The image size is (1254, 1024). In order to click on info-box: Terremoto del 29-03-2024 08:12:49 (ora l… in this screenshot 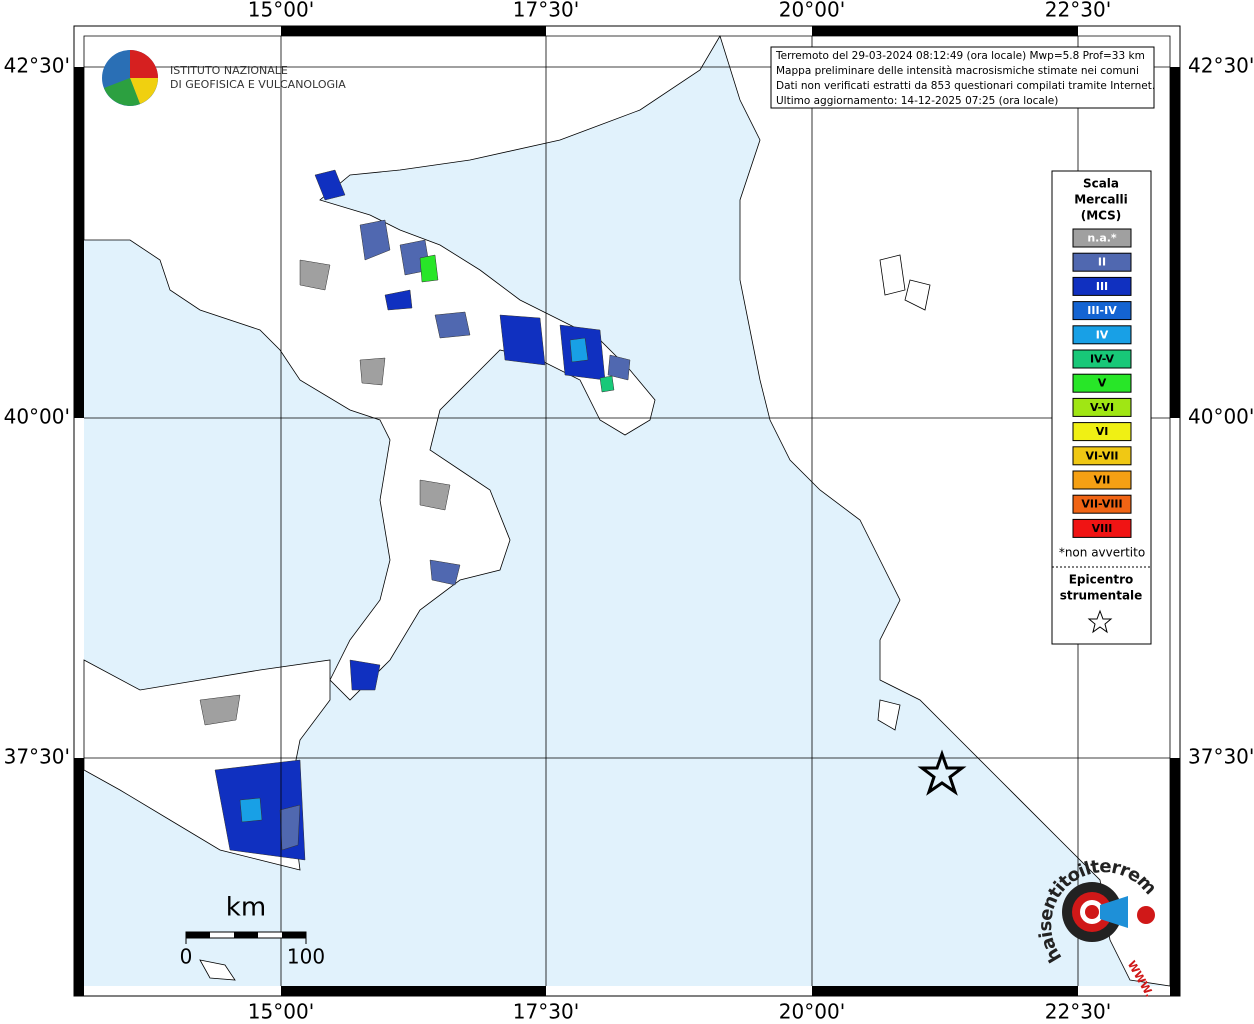, I will do `click(962, 77)`.